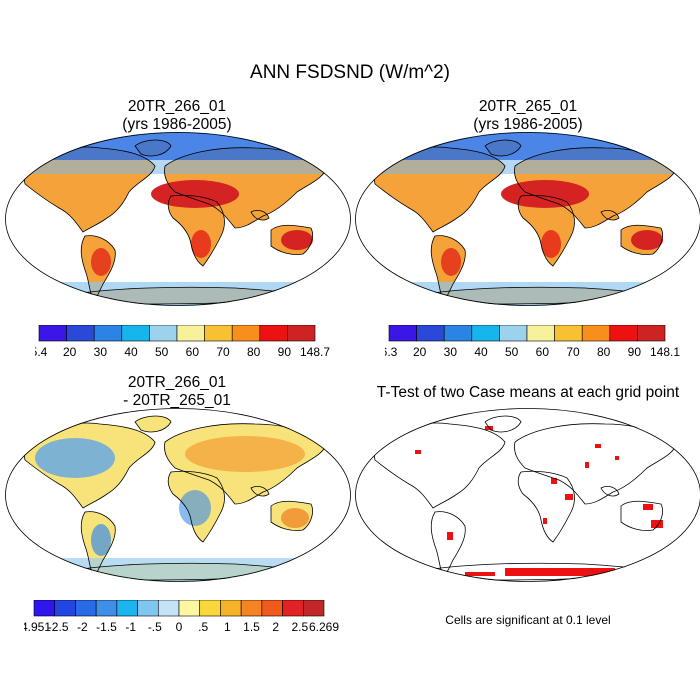  Describe the element at coordinates (178, 146) in the screenshot. I see `polar-north-band` at that location.